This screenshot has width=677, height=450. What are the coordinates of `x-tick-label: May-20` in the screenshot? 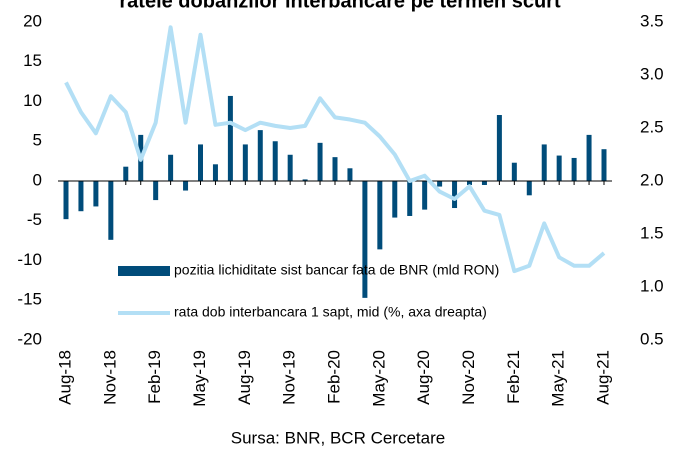 It's located at (378, 378).